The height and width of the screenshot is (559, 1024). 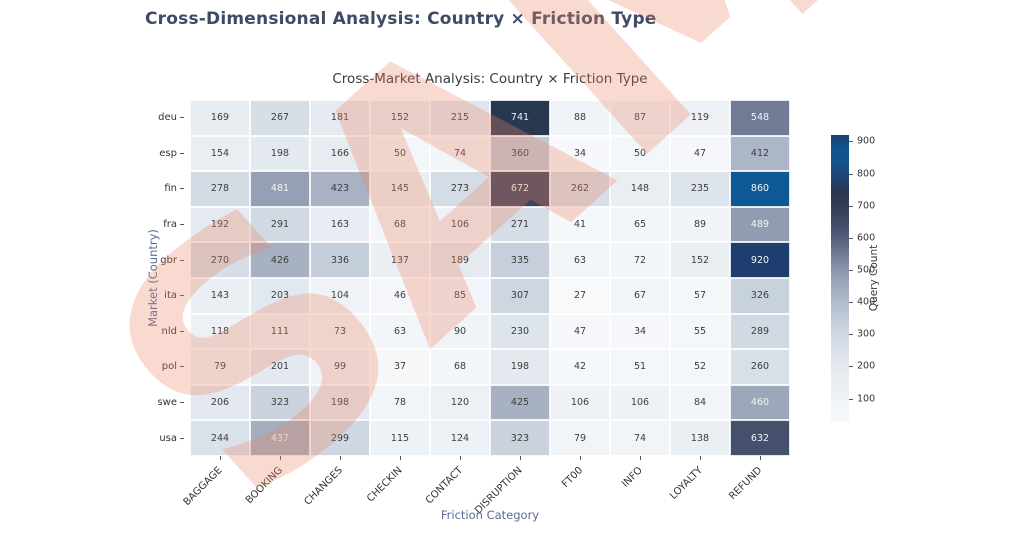 What do you see at coordinates (580, 367) in the screenshot?
I see `heatmap-cell: 42` at bounding box center [580, 367].